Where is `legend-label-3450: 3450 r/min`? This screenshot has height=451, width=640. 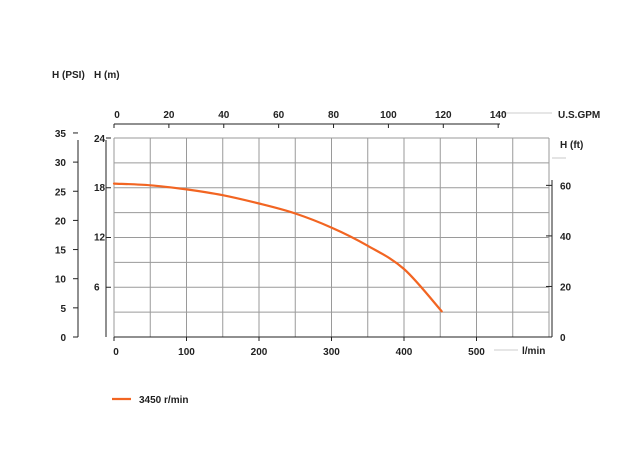
legend-label-3450: 3450 r/min is located at coordinates (163, 400).